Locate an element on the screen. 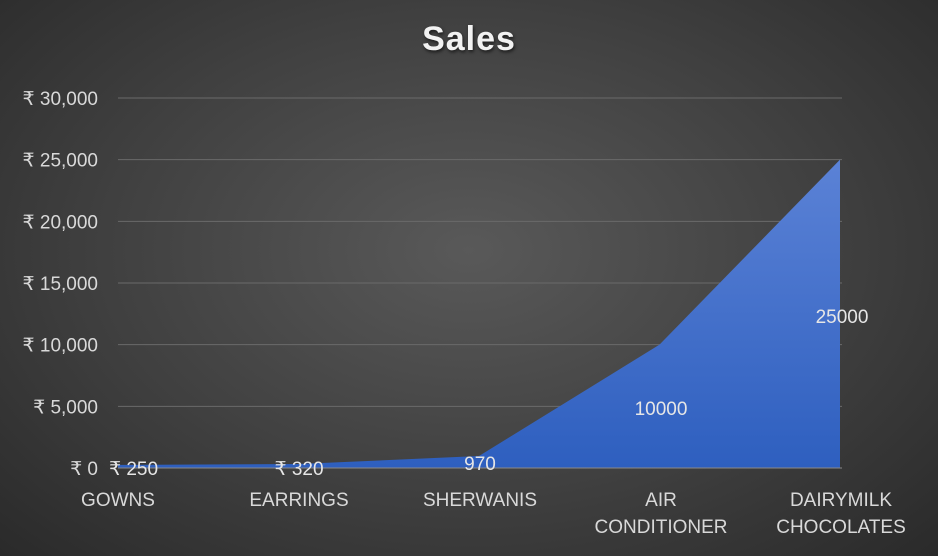  y-tick-label: ₹ 5,000 is located at coordinates (65, 407).